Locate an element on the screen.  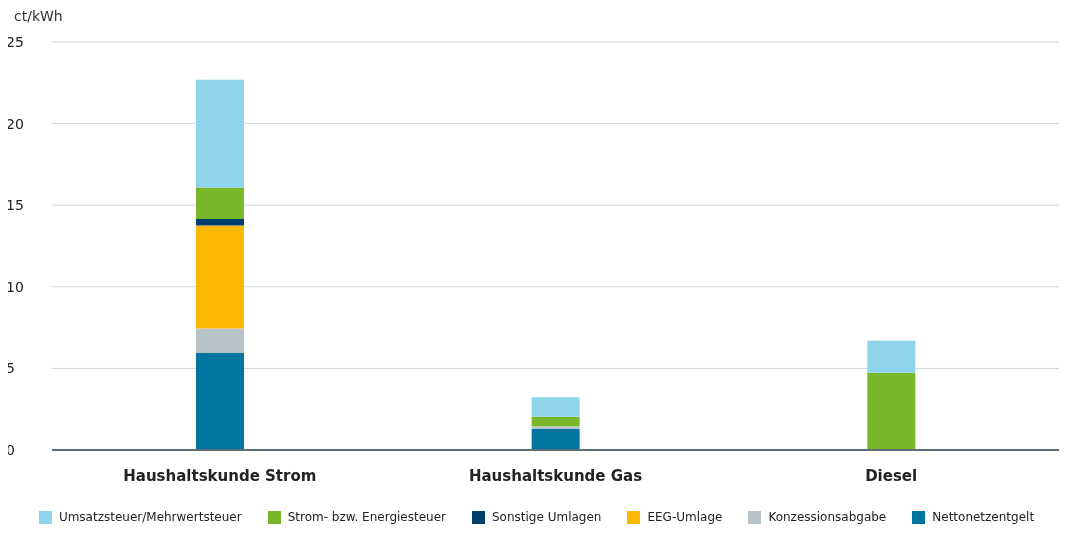
x-tick-label: Haushaltskunde Gas is located at coordinates (555, 475).